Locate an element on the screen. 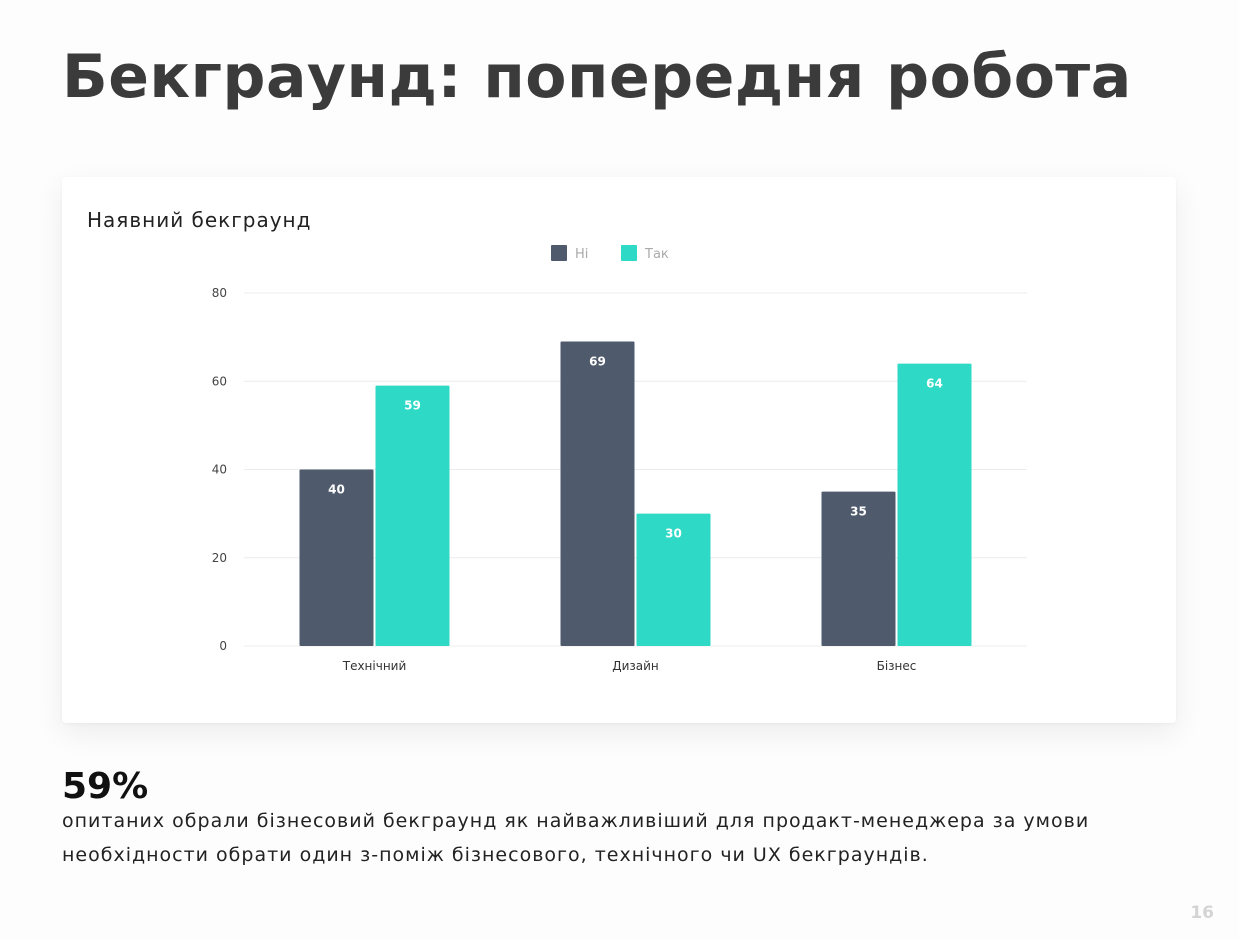 This screenshot has width=1239, height=940. stat-value: 59% is located at coordinates (105, 786).